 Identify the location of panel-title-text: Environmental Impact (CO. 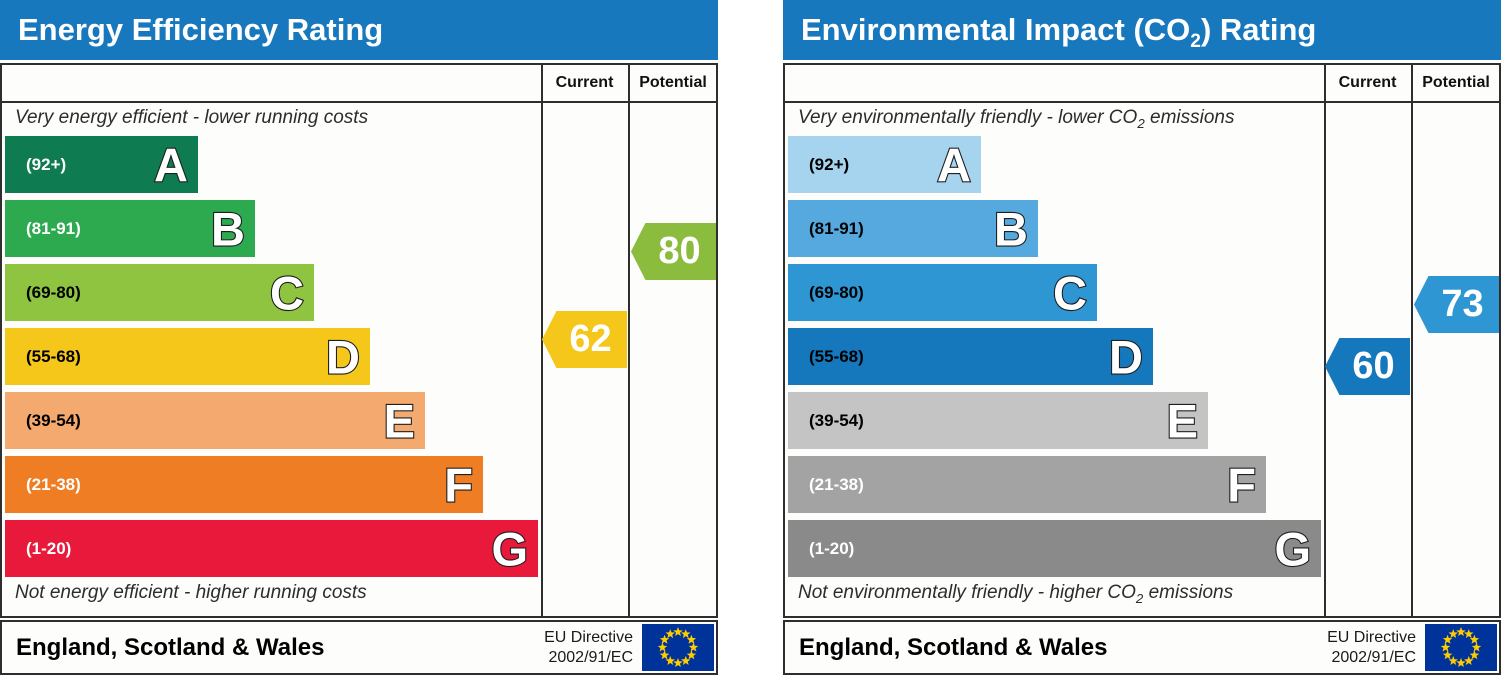
(996, 29).